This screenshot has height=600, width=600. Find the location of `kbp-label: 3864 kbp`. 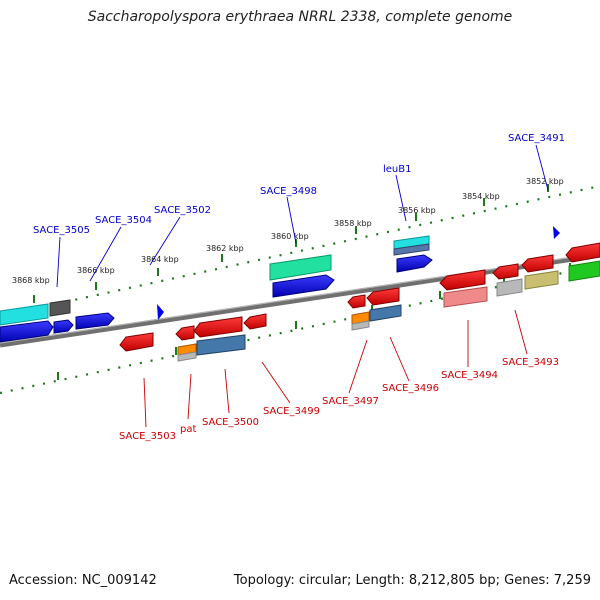

kbp-label: 3864 kbp is located at coordinates (160, 259).